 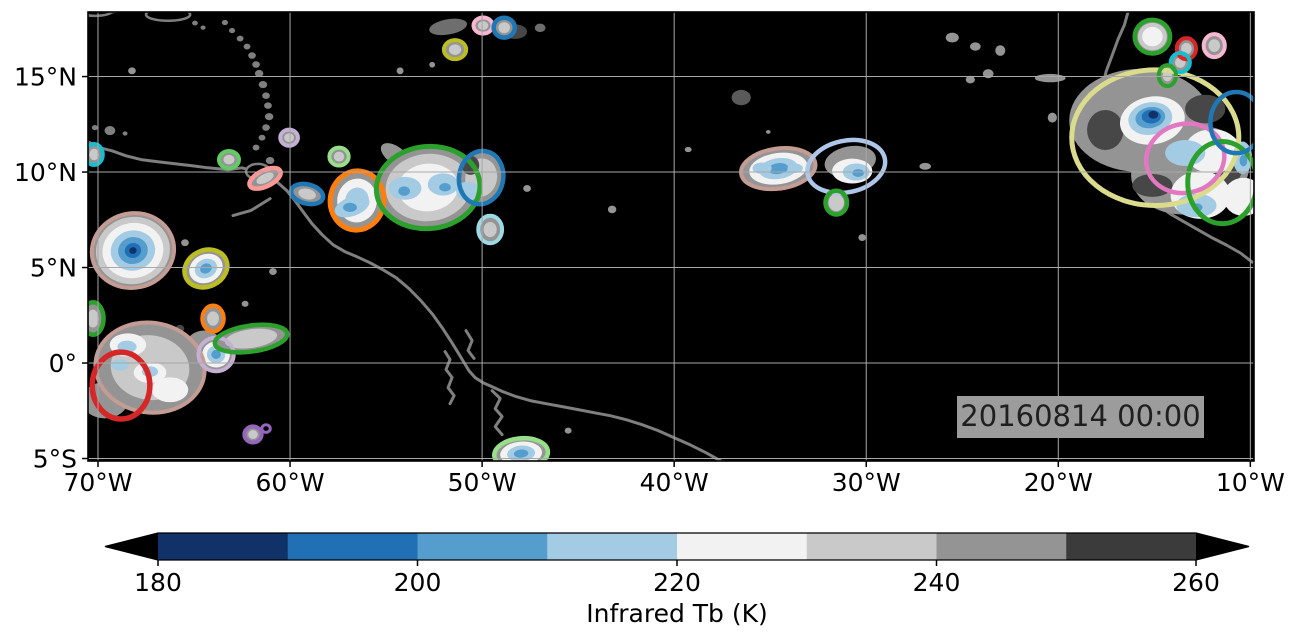 What do you see at coordinates (45, 77) in the screenshot?
I see `y-tick-label: 15°N` at bounding box center [45, 77].